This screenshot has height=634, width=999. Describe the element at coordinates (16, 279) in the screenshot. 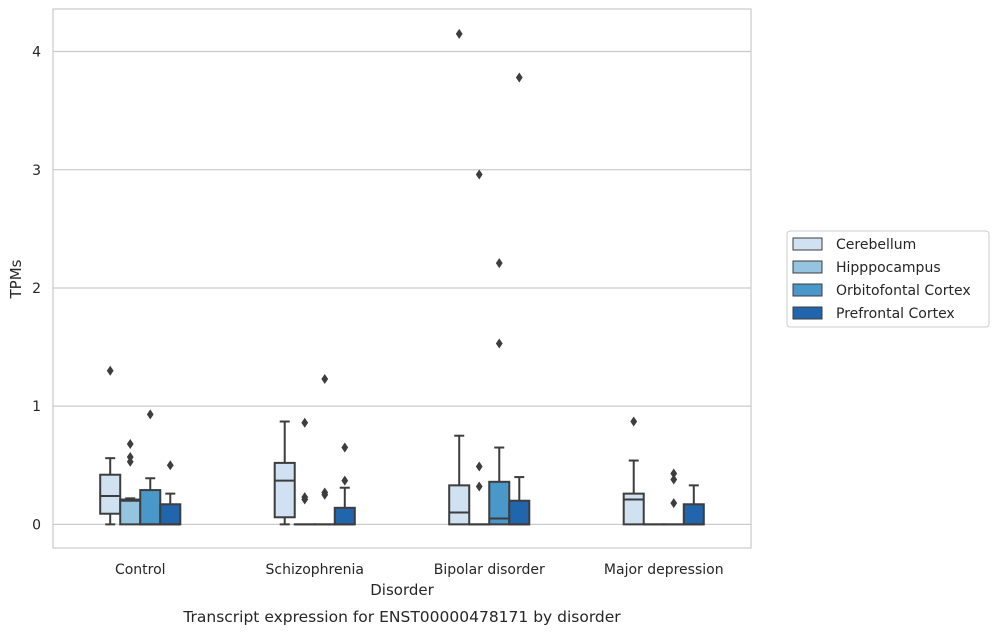

I see `y-axis-label: TPMs` at that location.